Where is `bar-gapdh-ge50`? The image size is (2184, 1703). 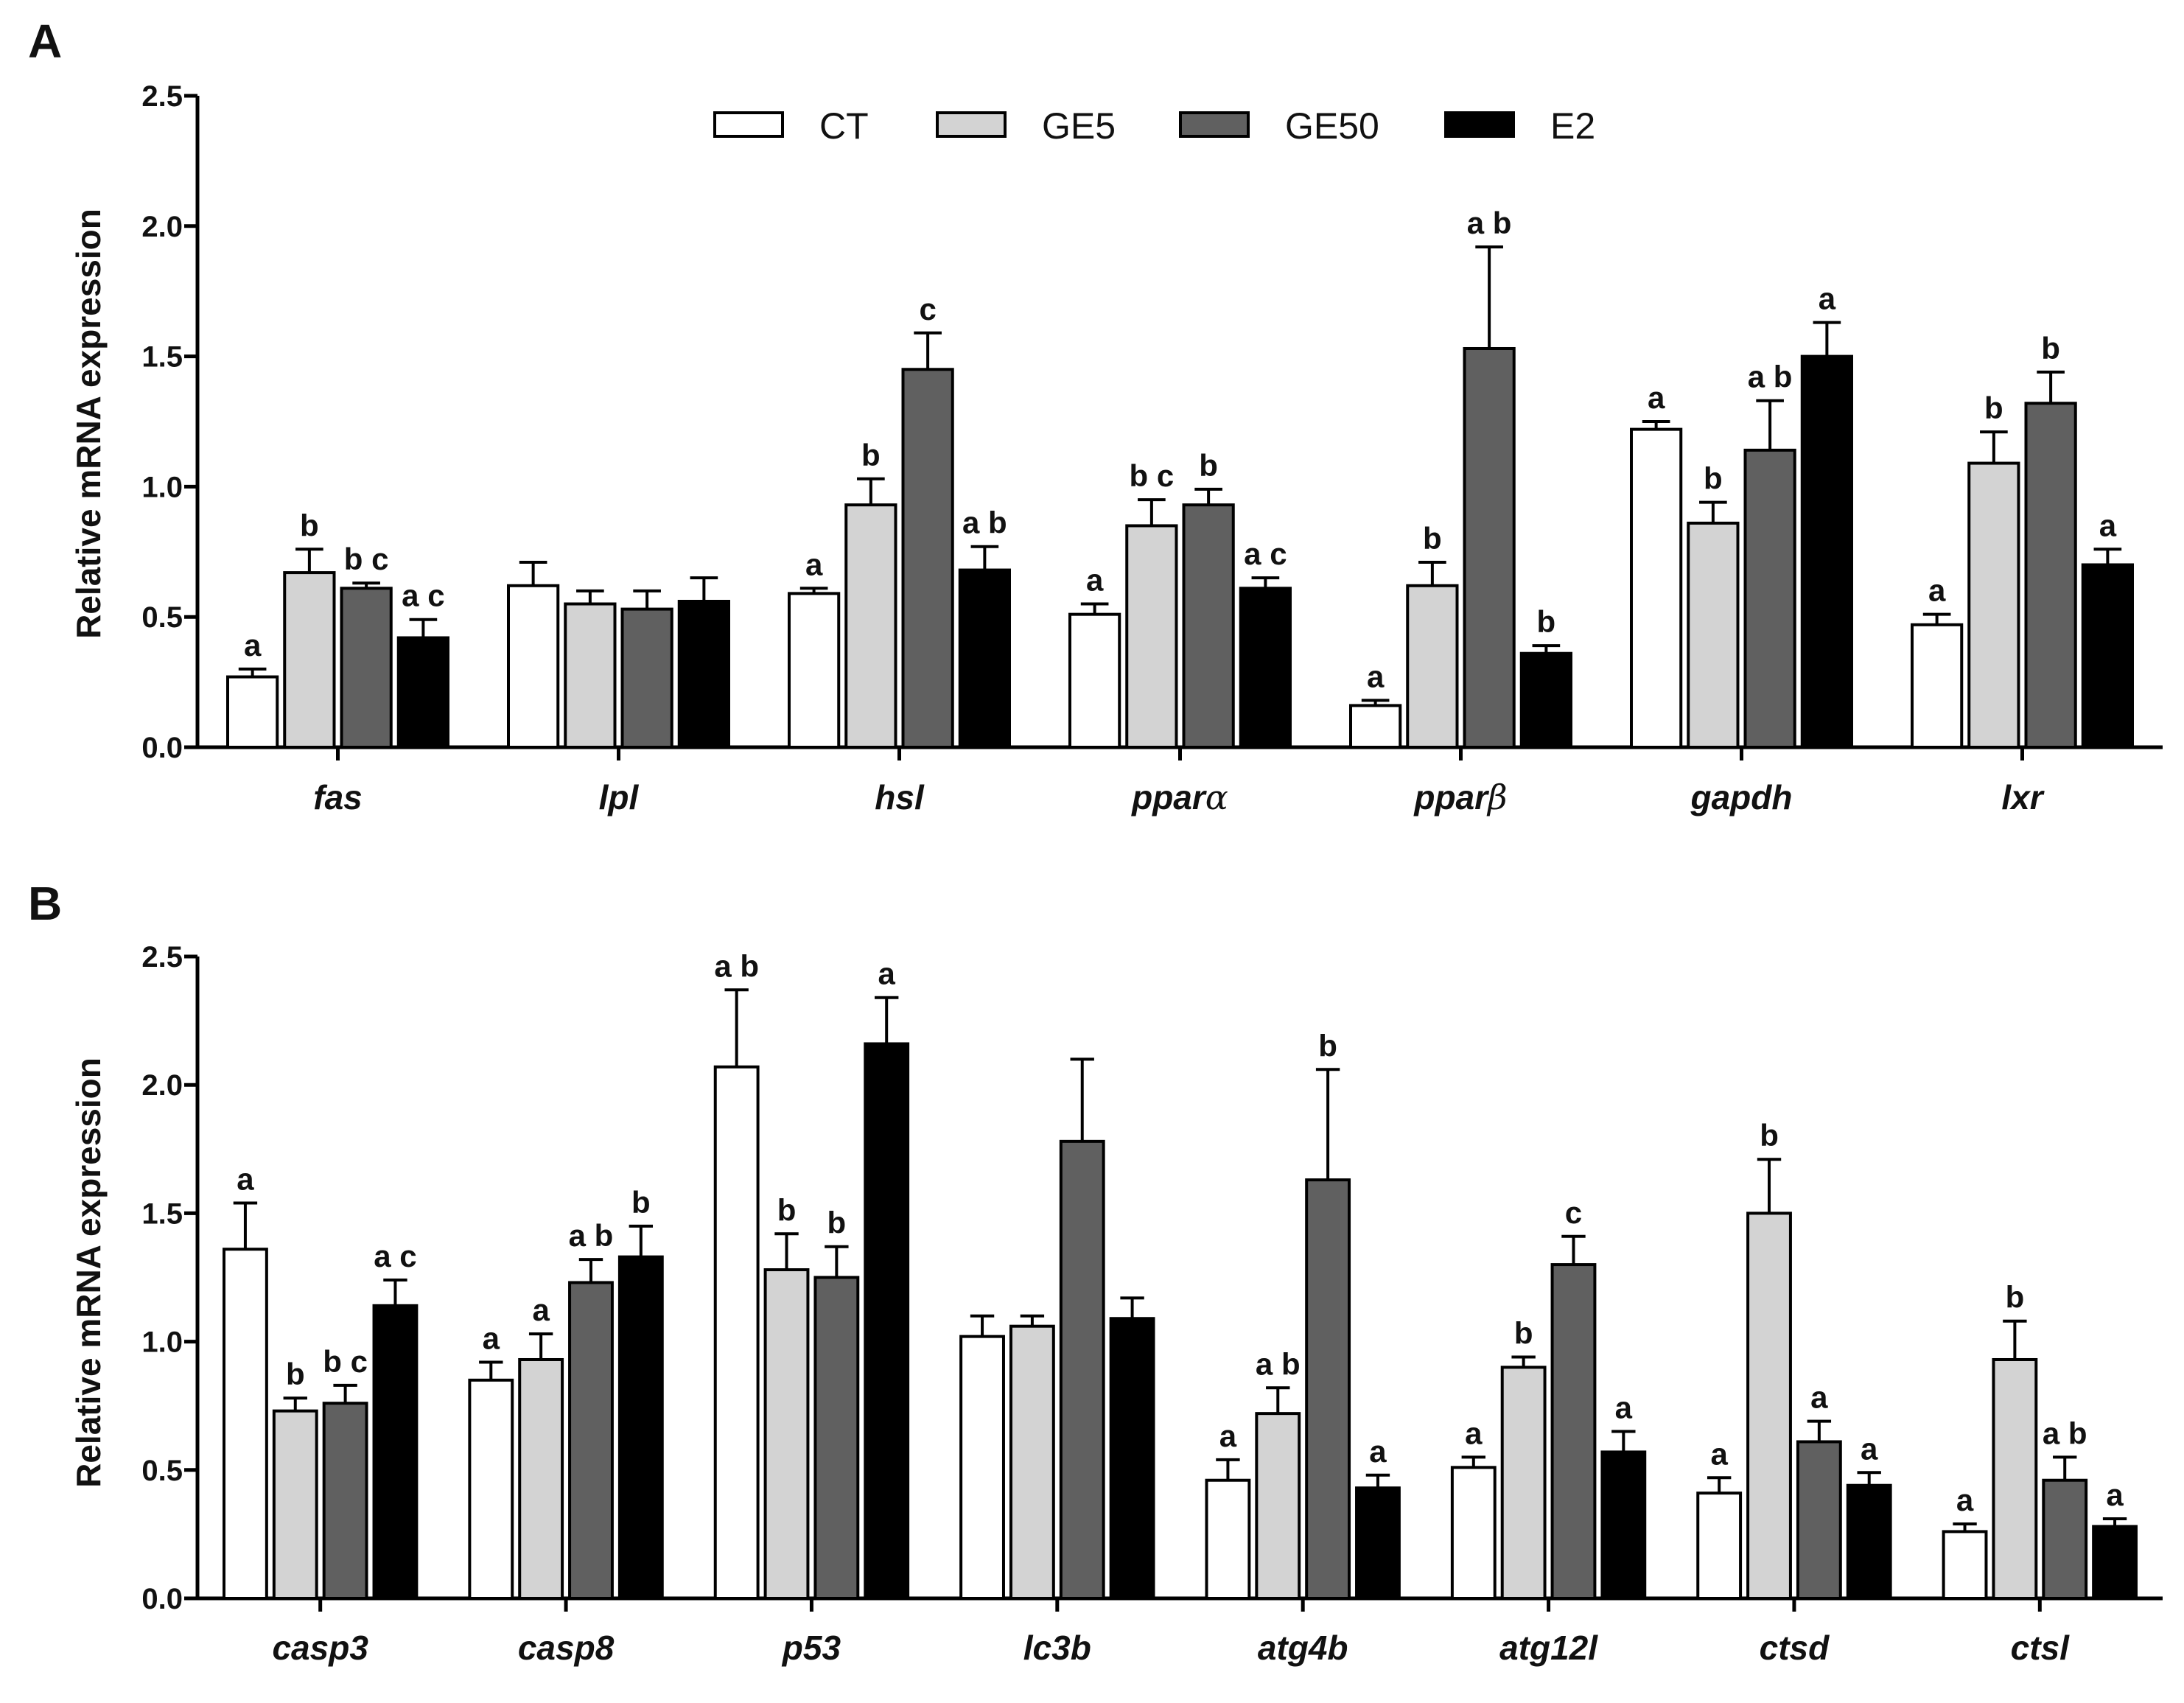 bar-gapdh-ge50 is located at coordinates (1769, 598).